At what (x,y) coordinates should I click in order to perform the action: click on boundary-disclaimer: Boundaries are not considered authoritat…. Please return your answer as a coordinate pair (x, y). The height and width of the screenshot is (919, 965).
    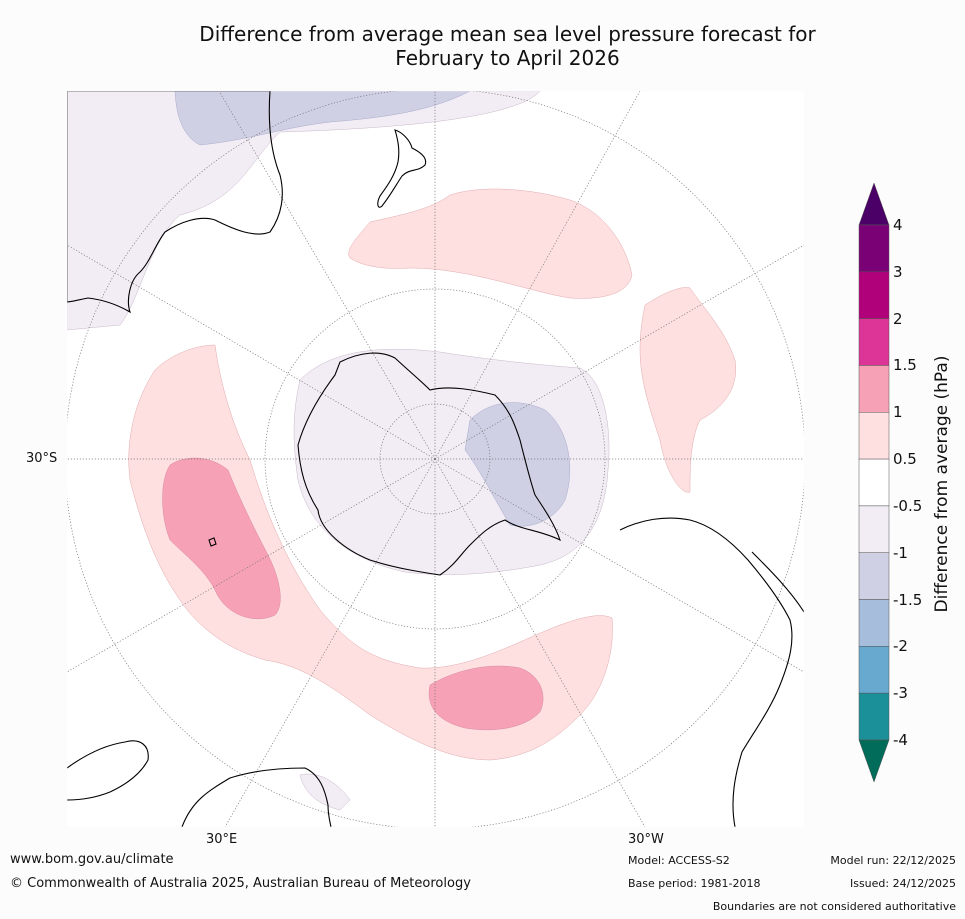
    Looking at the image, I should click on (834, 906).